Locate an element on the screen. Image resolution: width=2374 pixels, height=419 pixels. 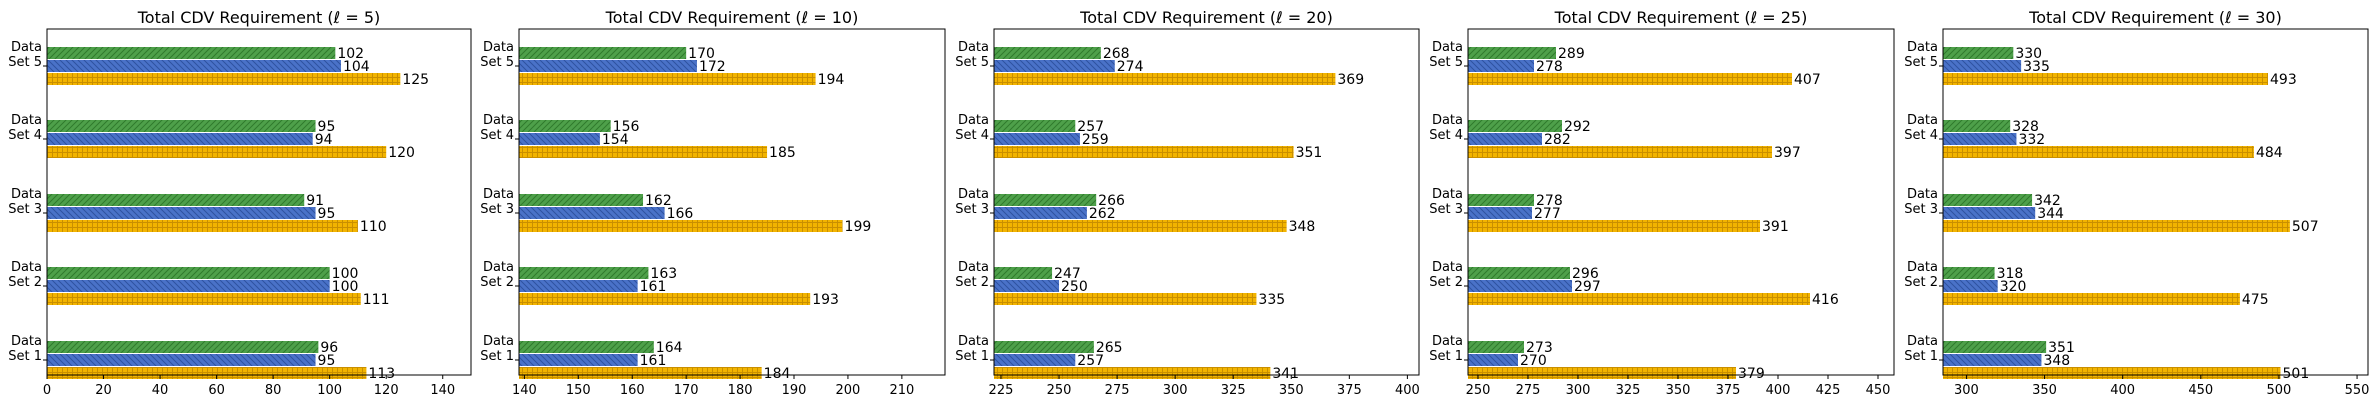
x-tick-label: 170 is located at coordinates (686, 390).